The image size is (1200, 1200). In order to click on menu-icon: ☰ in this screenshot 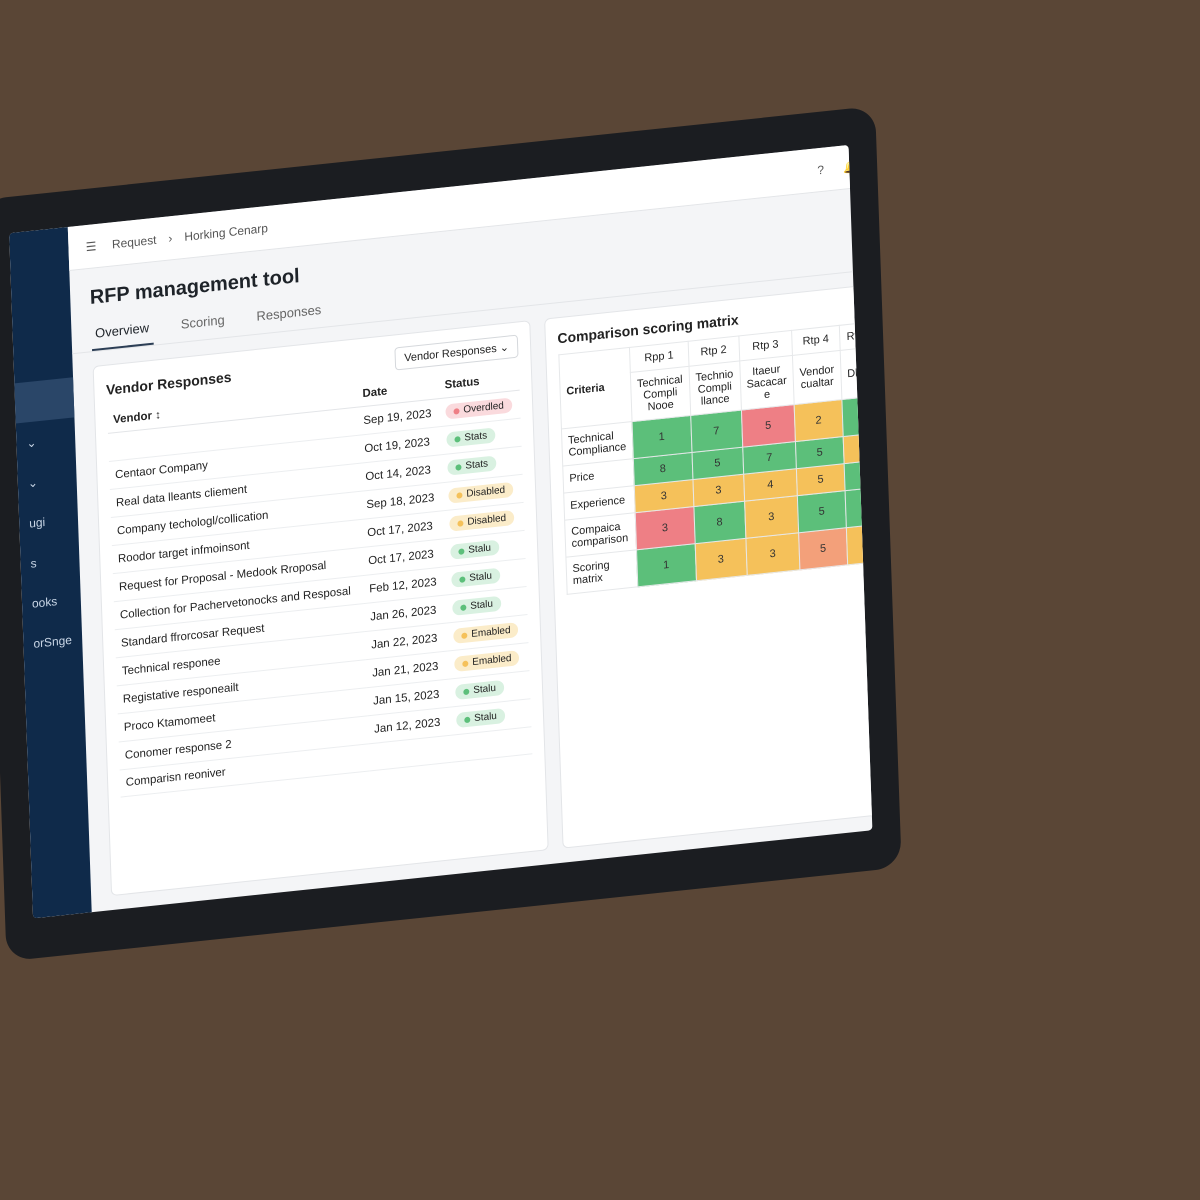, I will do `click(91, 246)`.